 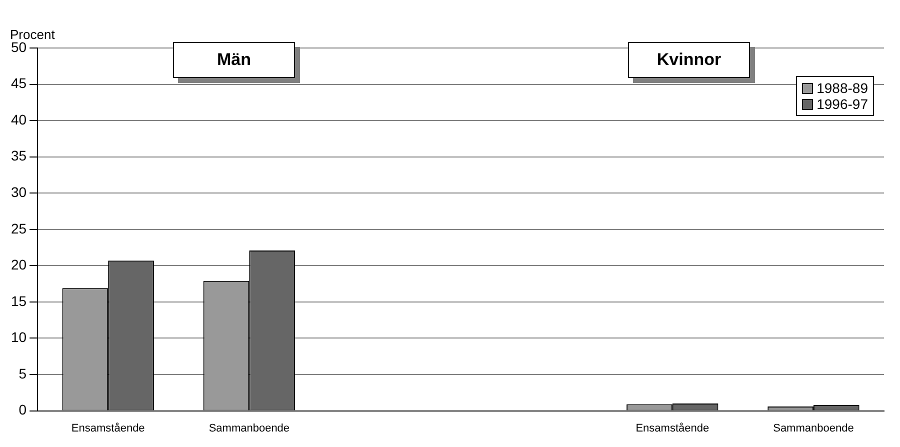 I want to click on y-tick-label: 10, so click(x=18, y=337).